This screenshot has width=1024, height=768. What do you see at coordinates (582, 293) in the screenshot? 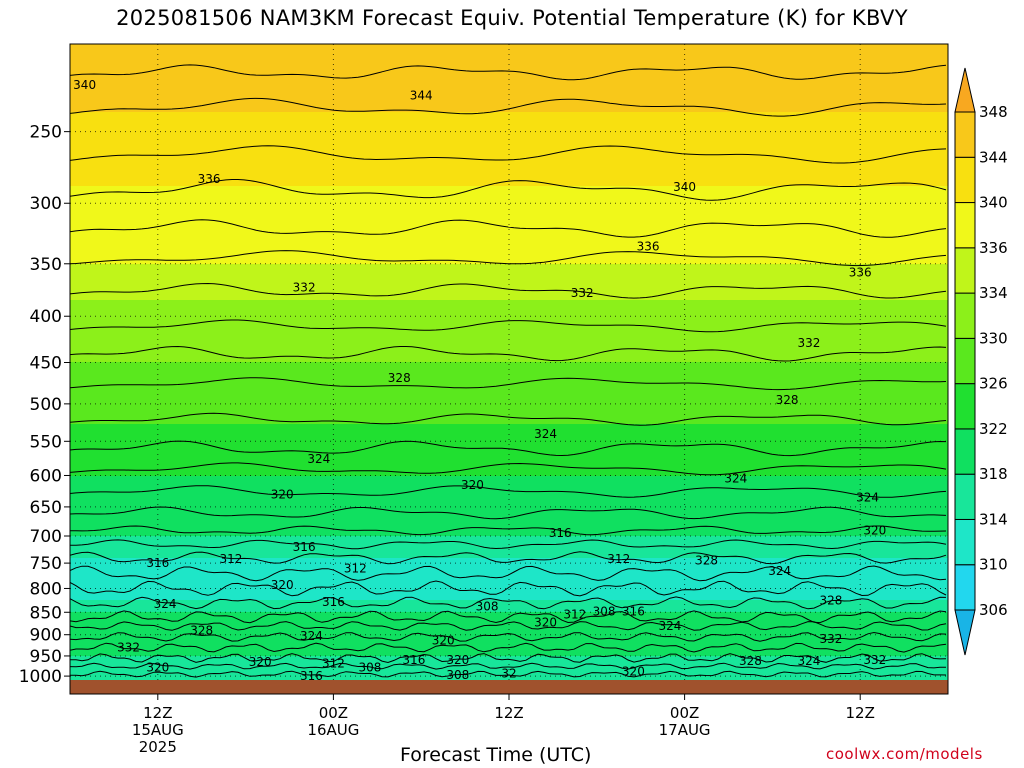
I see `contour-label: 332` at bounding box center [582, 293].